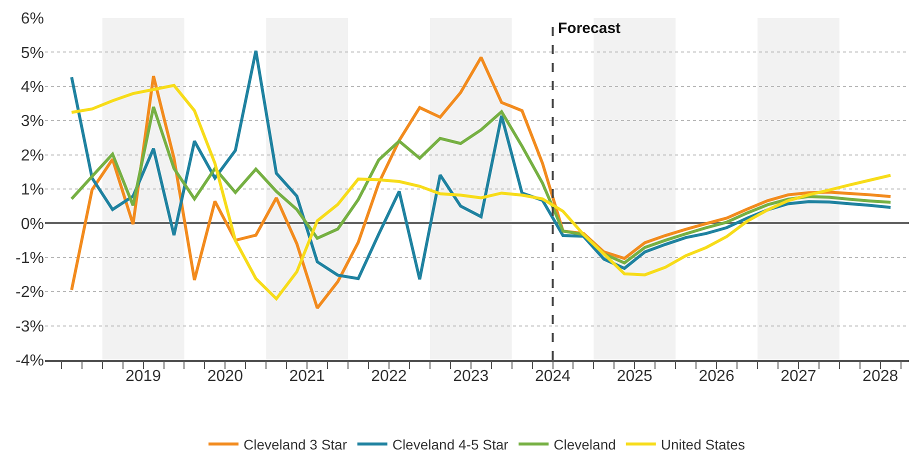  Describe the element at coordinates (32, 87) in the screenshot. I see `y-tick-label: 4%` at that location.